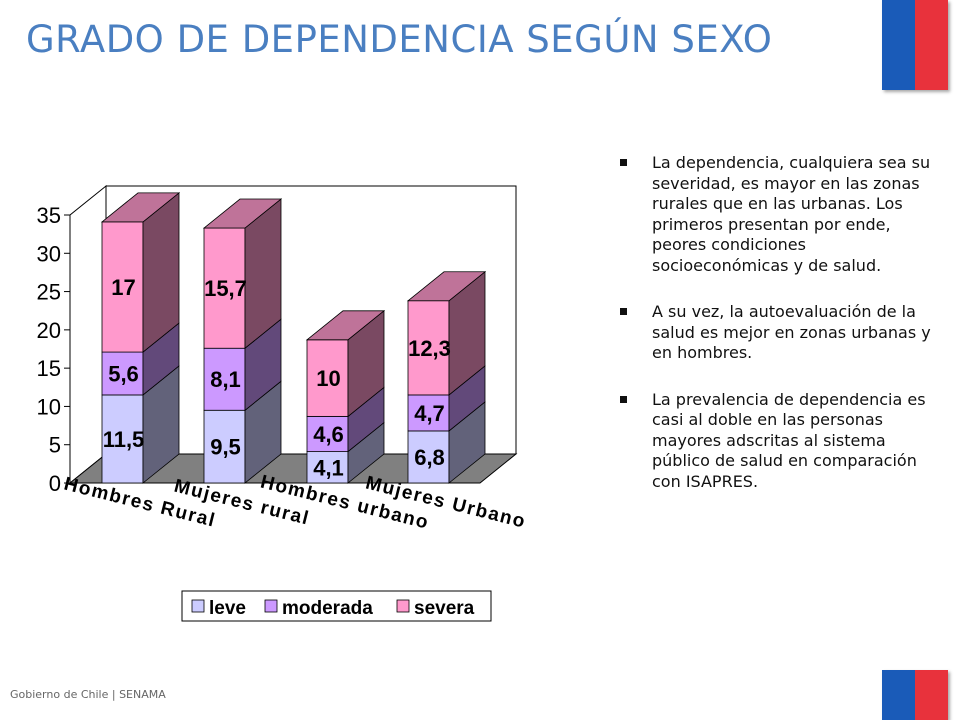  I want to click on legend-box, so click(336, 606).